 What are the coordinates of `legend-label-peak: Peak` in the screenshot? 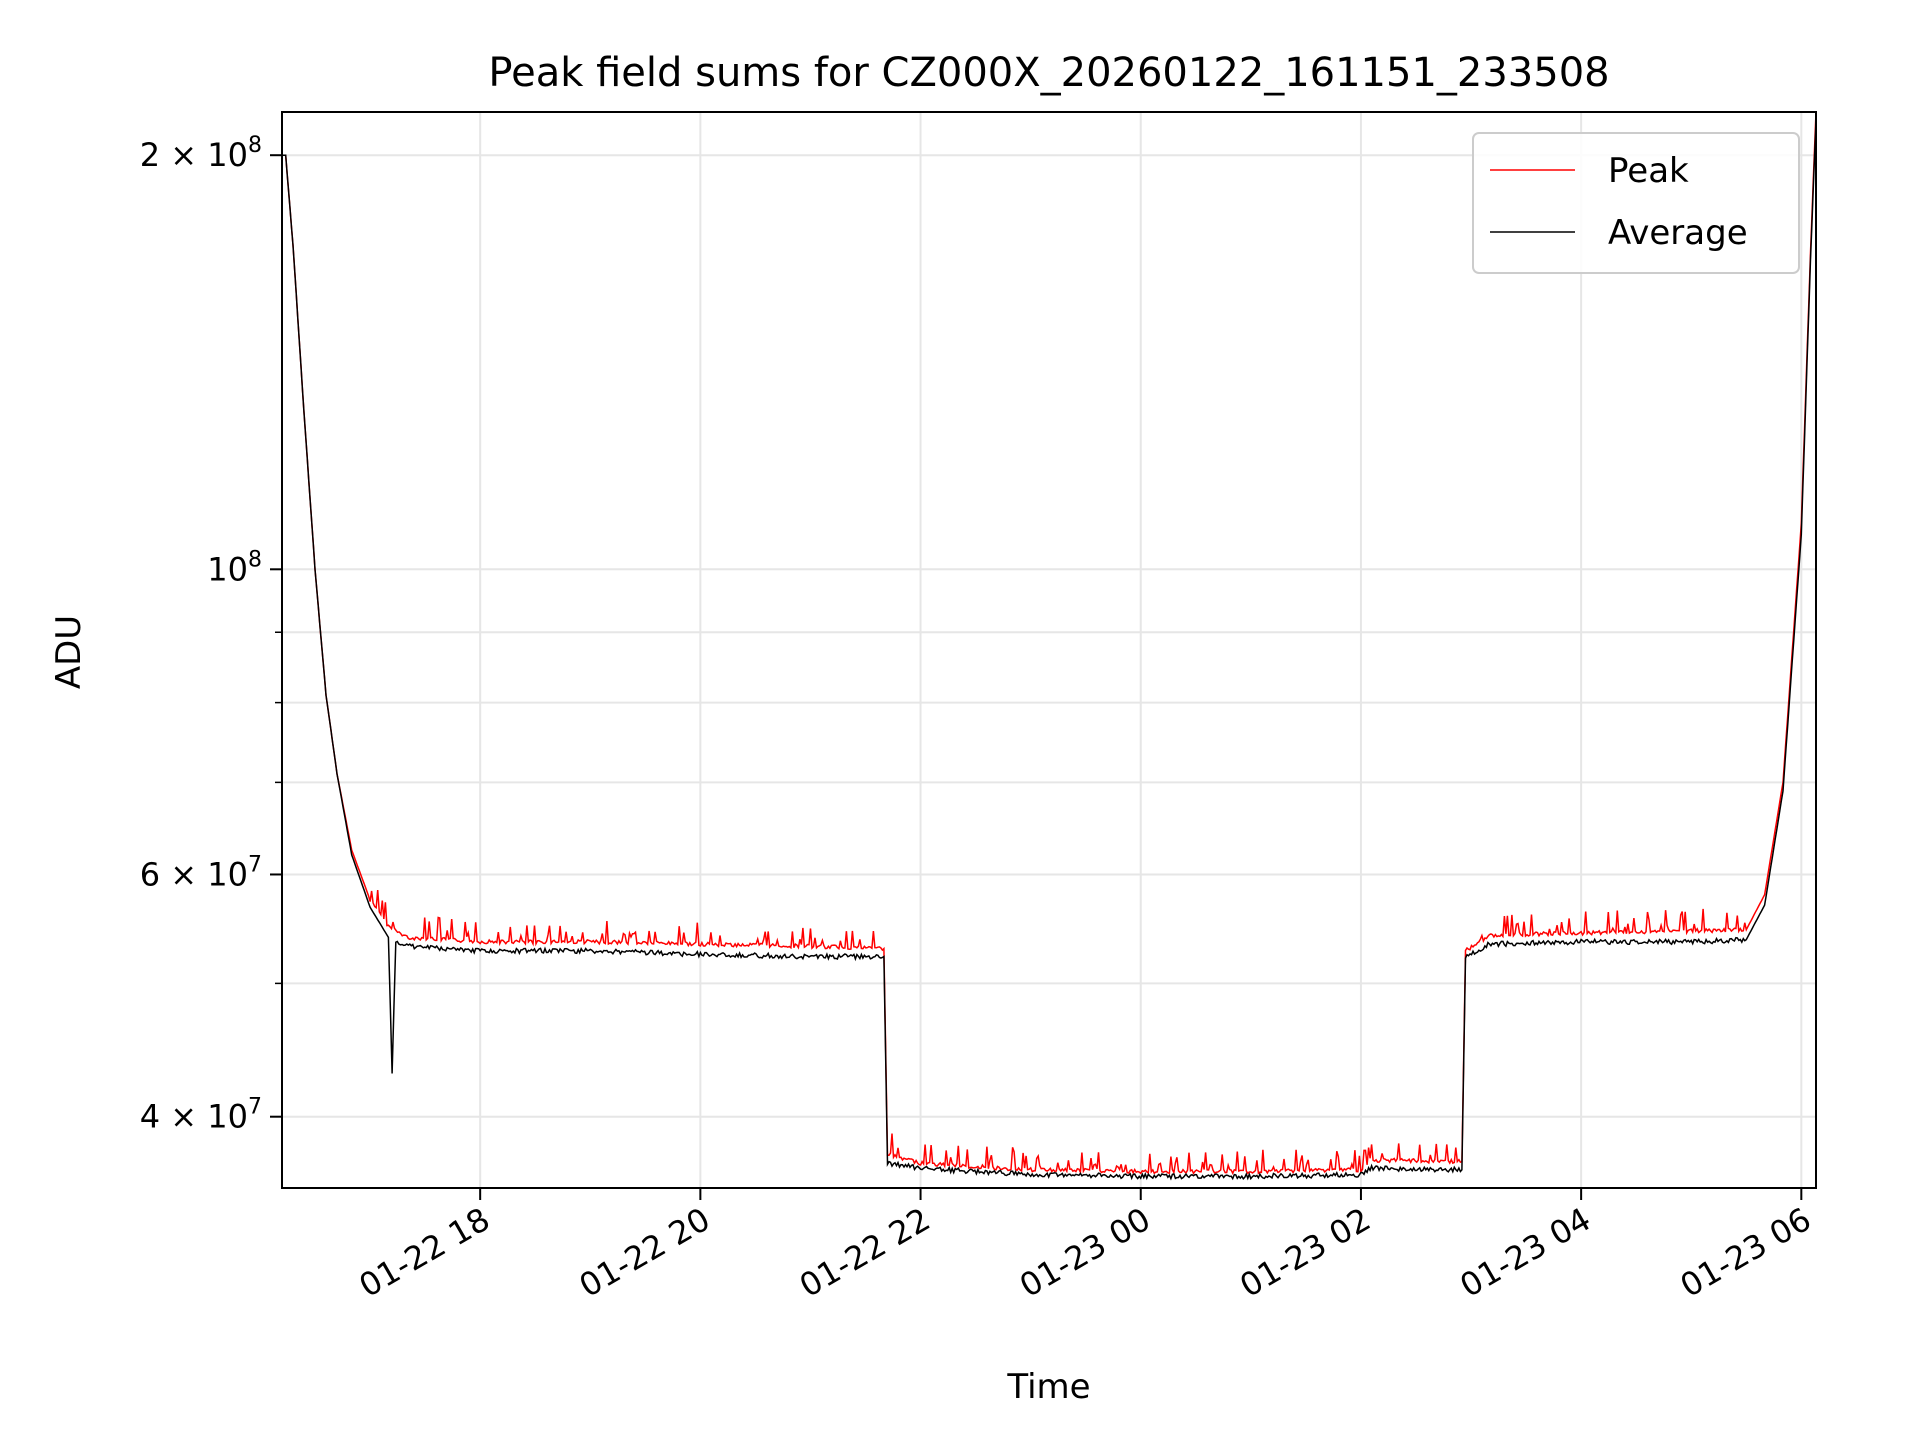 It's located at (1648, 171).